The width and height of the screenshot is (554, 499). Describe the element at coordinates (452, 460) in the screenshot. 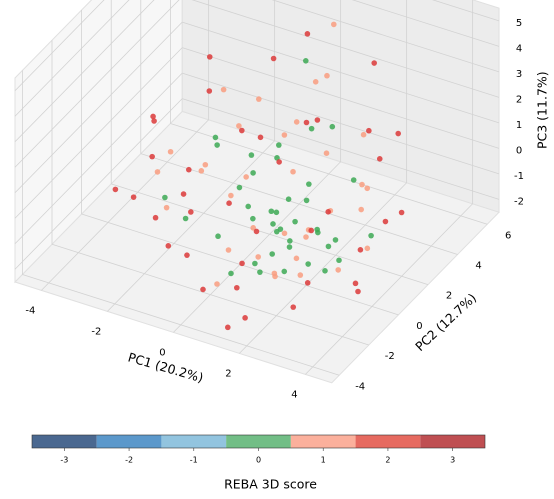

I see `colorbar-tick-label: 3` at that location.